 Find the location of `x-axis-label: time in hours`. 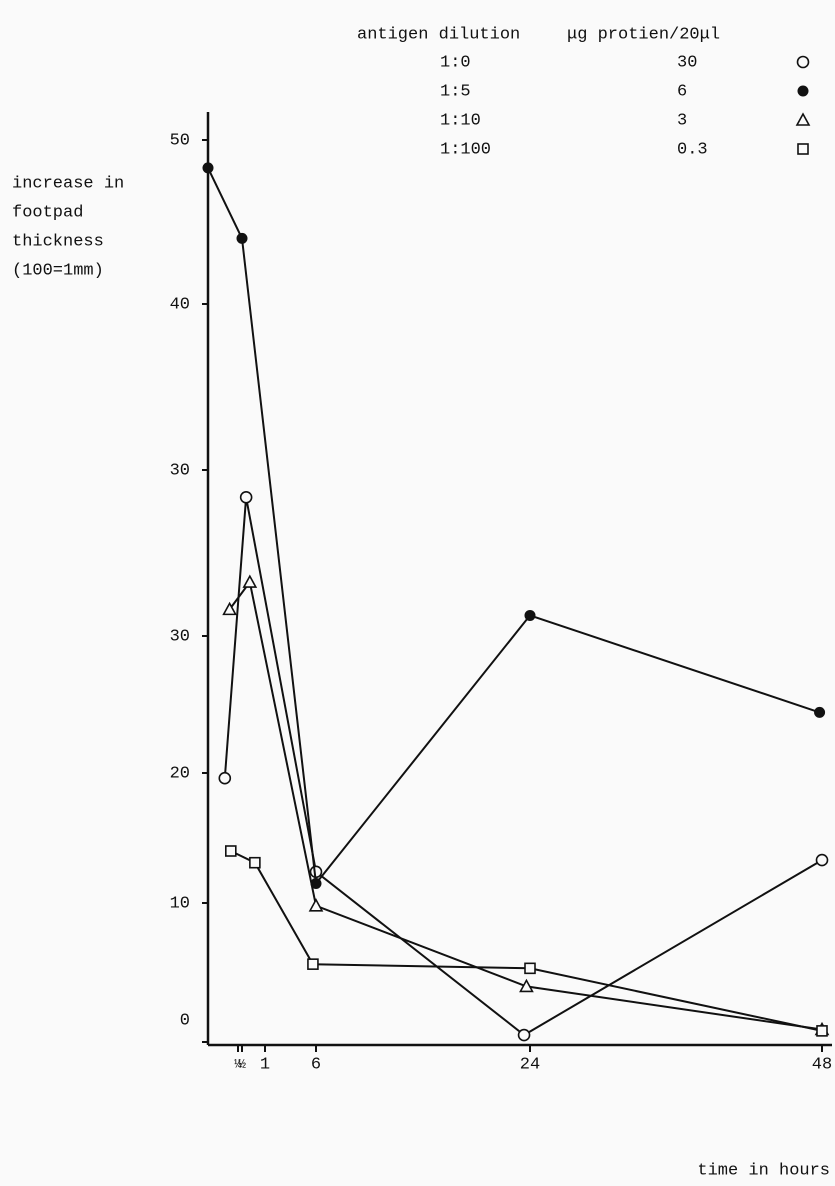

x-axis-label: time in hours is located at coordinates (763, 1170).